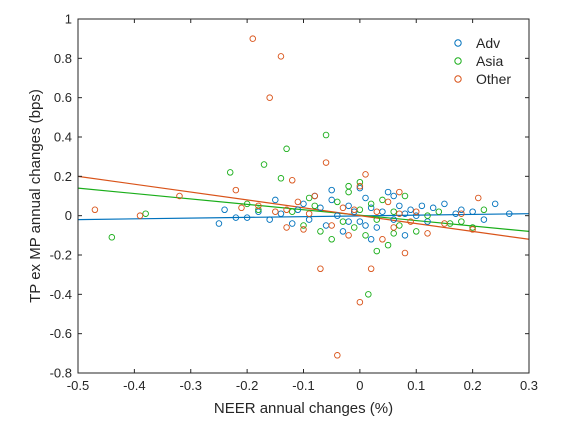 The height and width of the screenshot is (429, 568). I want to click on x-tick-label: -0.1, so click(303, 385).